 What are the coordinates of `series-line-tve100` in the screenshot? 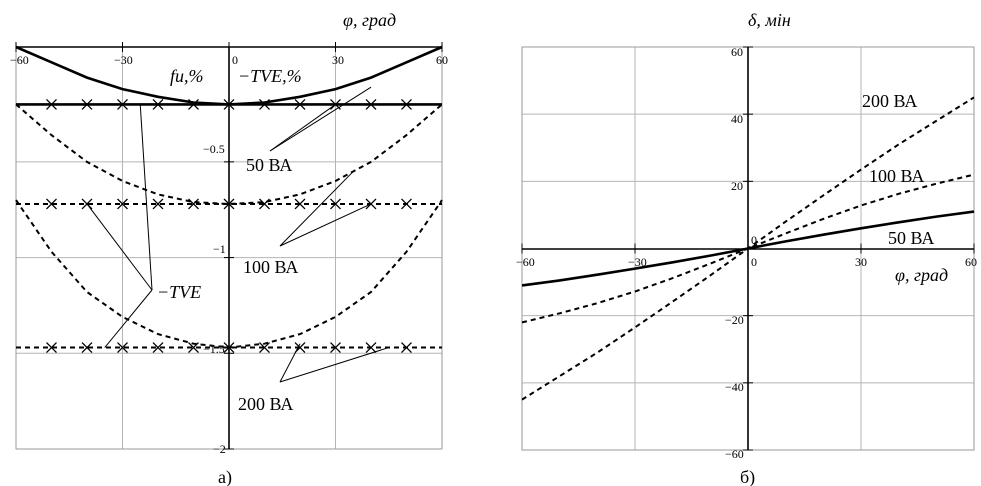 It's located at (229, 154).